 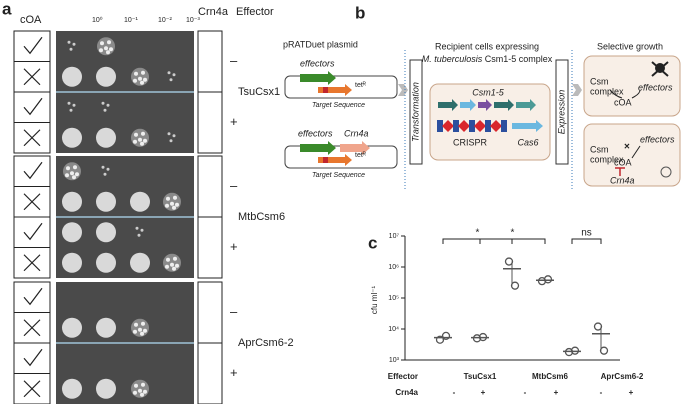 I want to click on crn4a-label: Crn4a, so click(x=622, y=180).